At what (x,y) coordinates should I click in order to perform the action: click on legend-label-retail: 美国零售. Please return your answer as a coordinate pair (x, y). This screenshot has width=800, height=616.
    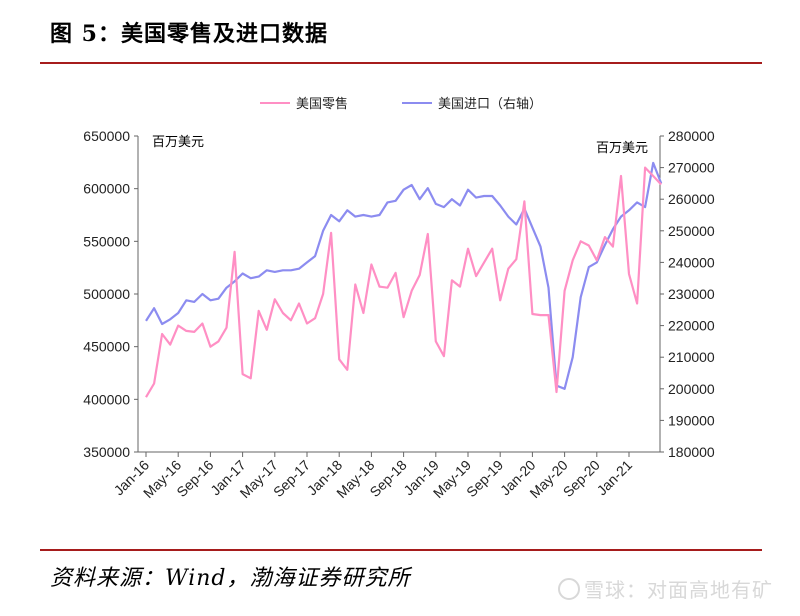
    Looking at the image, I should click on (322, 104).